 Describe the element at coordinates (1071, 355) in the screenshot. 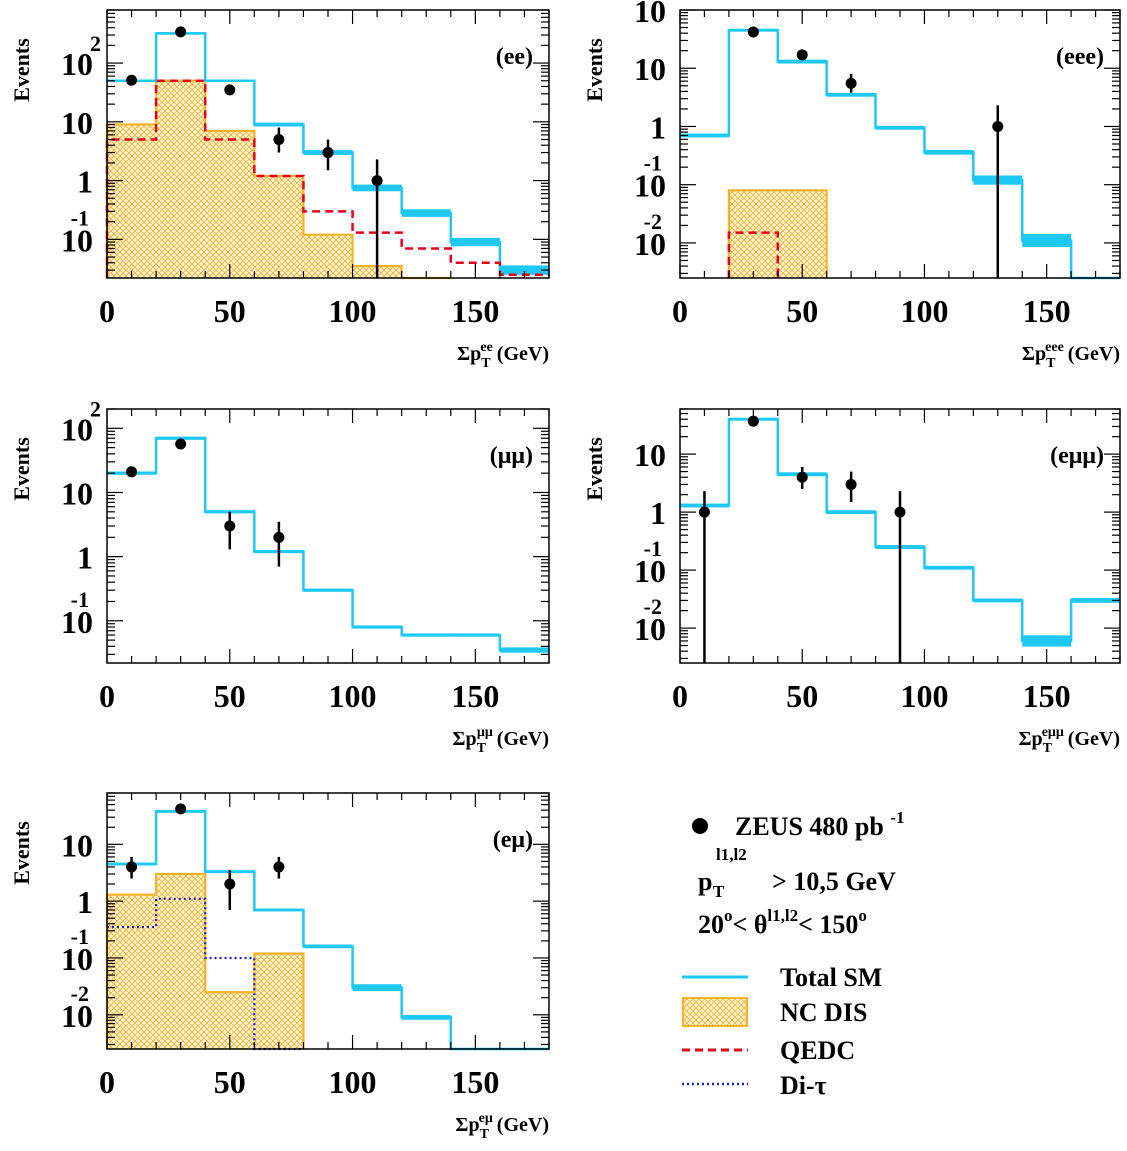

I see `x-axis-label: ΣpTeee (GeV)` at that location.